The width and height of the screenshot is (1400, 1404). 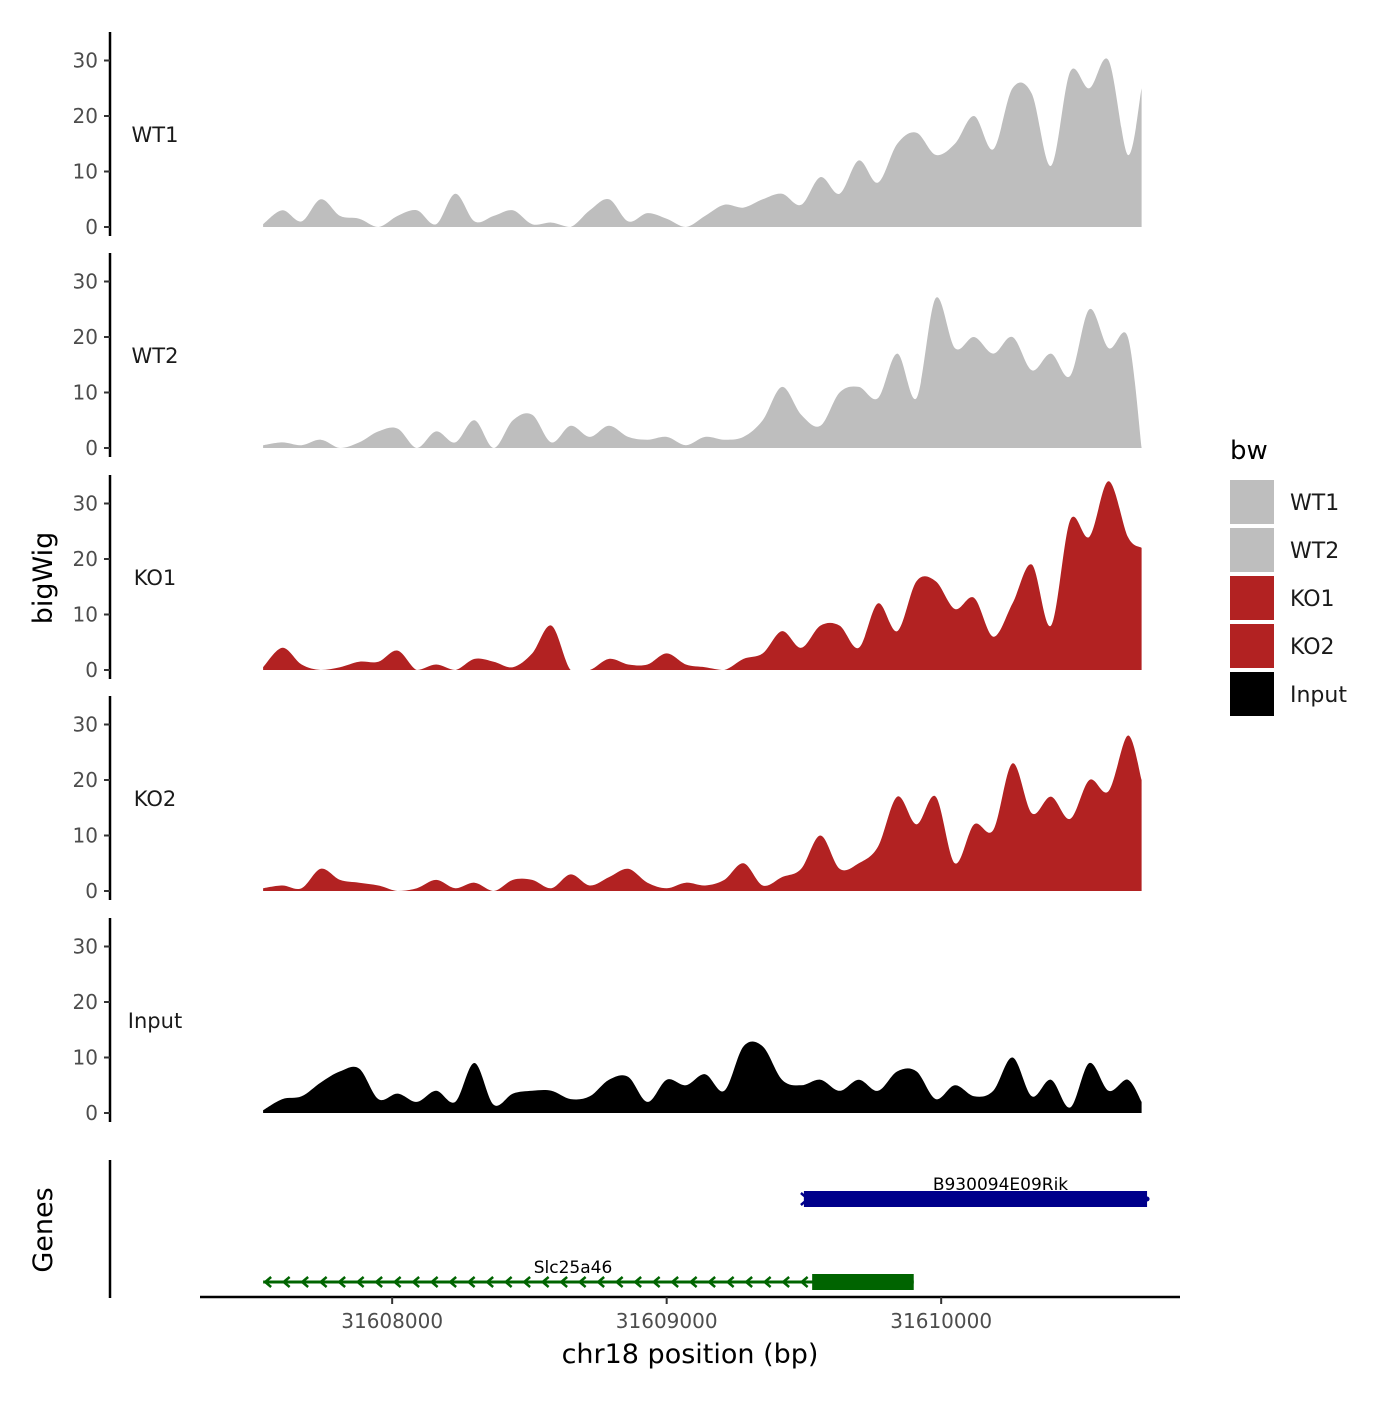 I want to click on legend-label-wt1: WT1, so click(x=1314, y=503).